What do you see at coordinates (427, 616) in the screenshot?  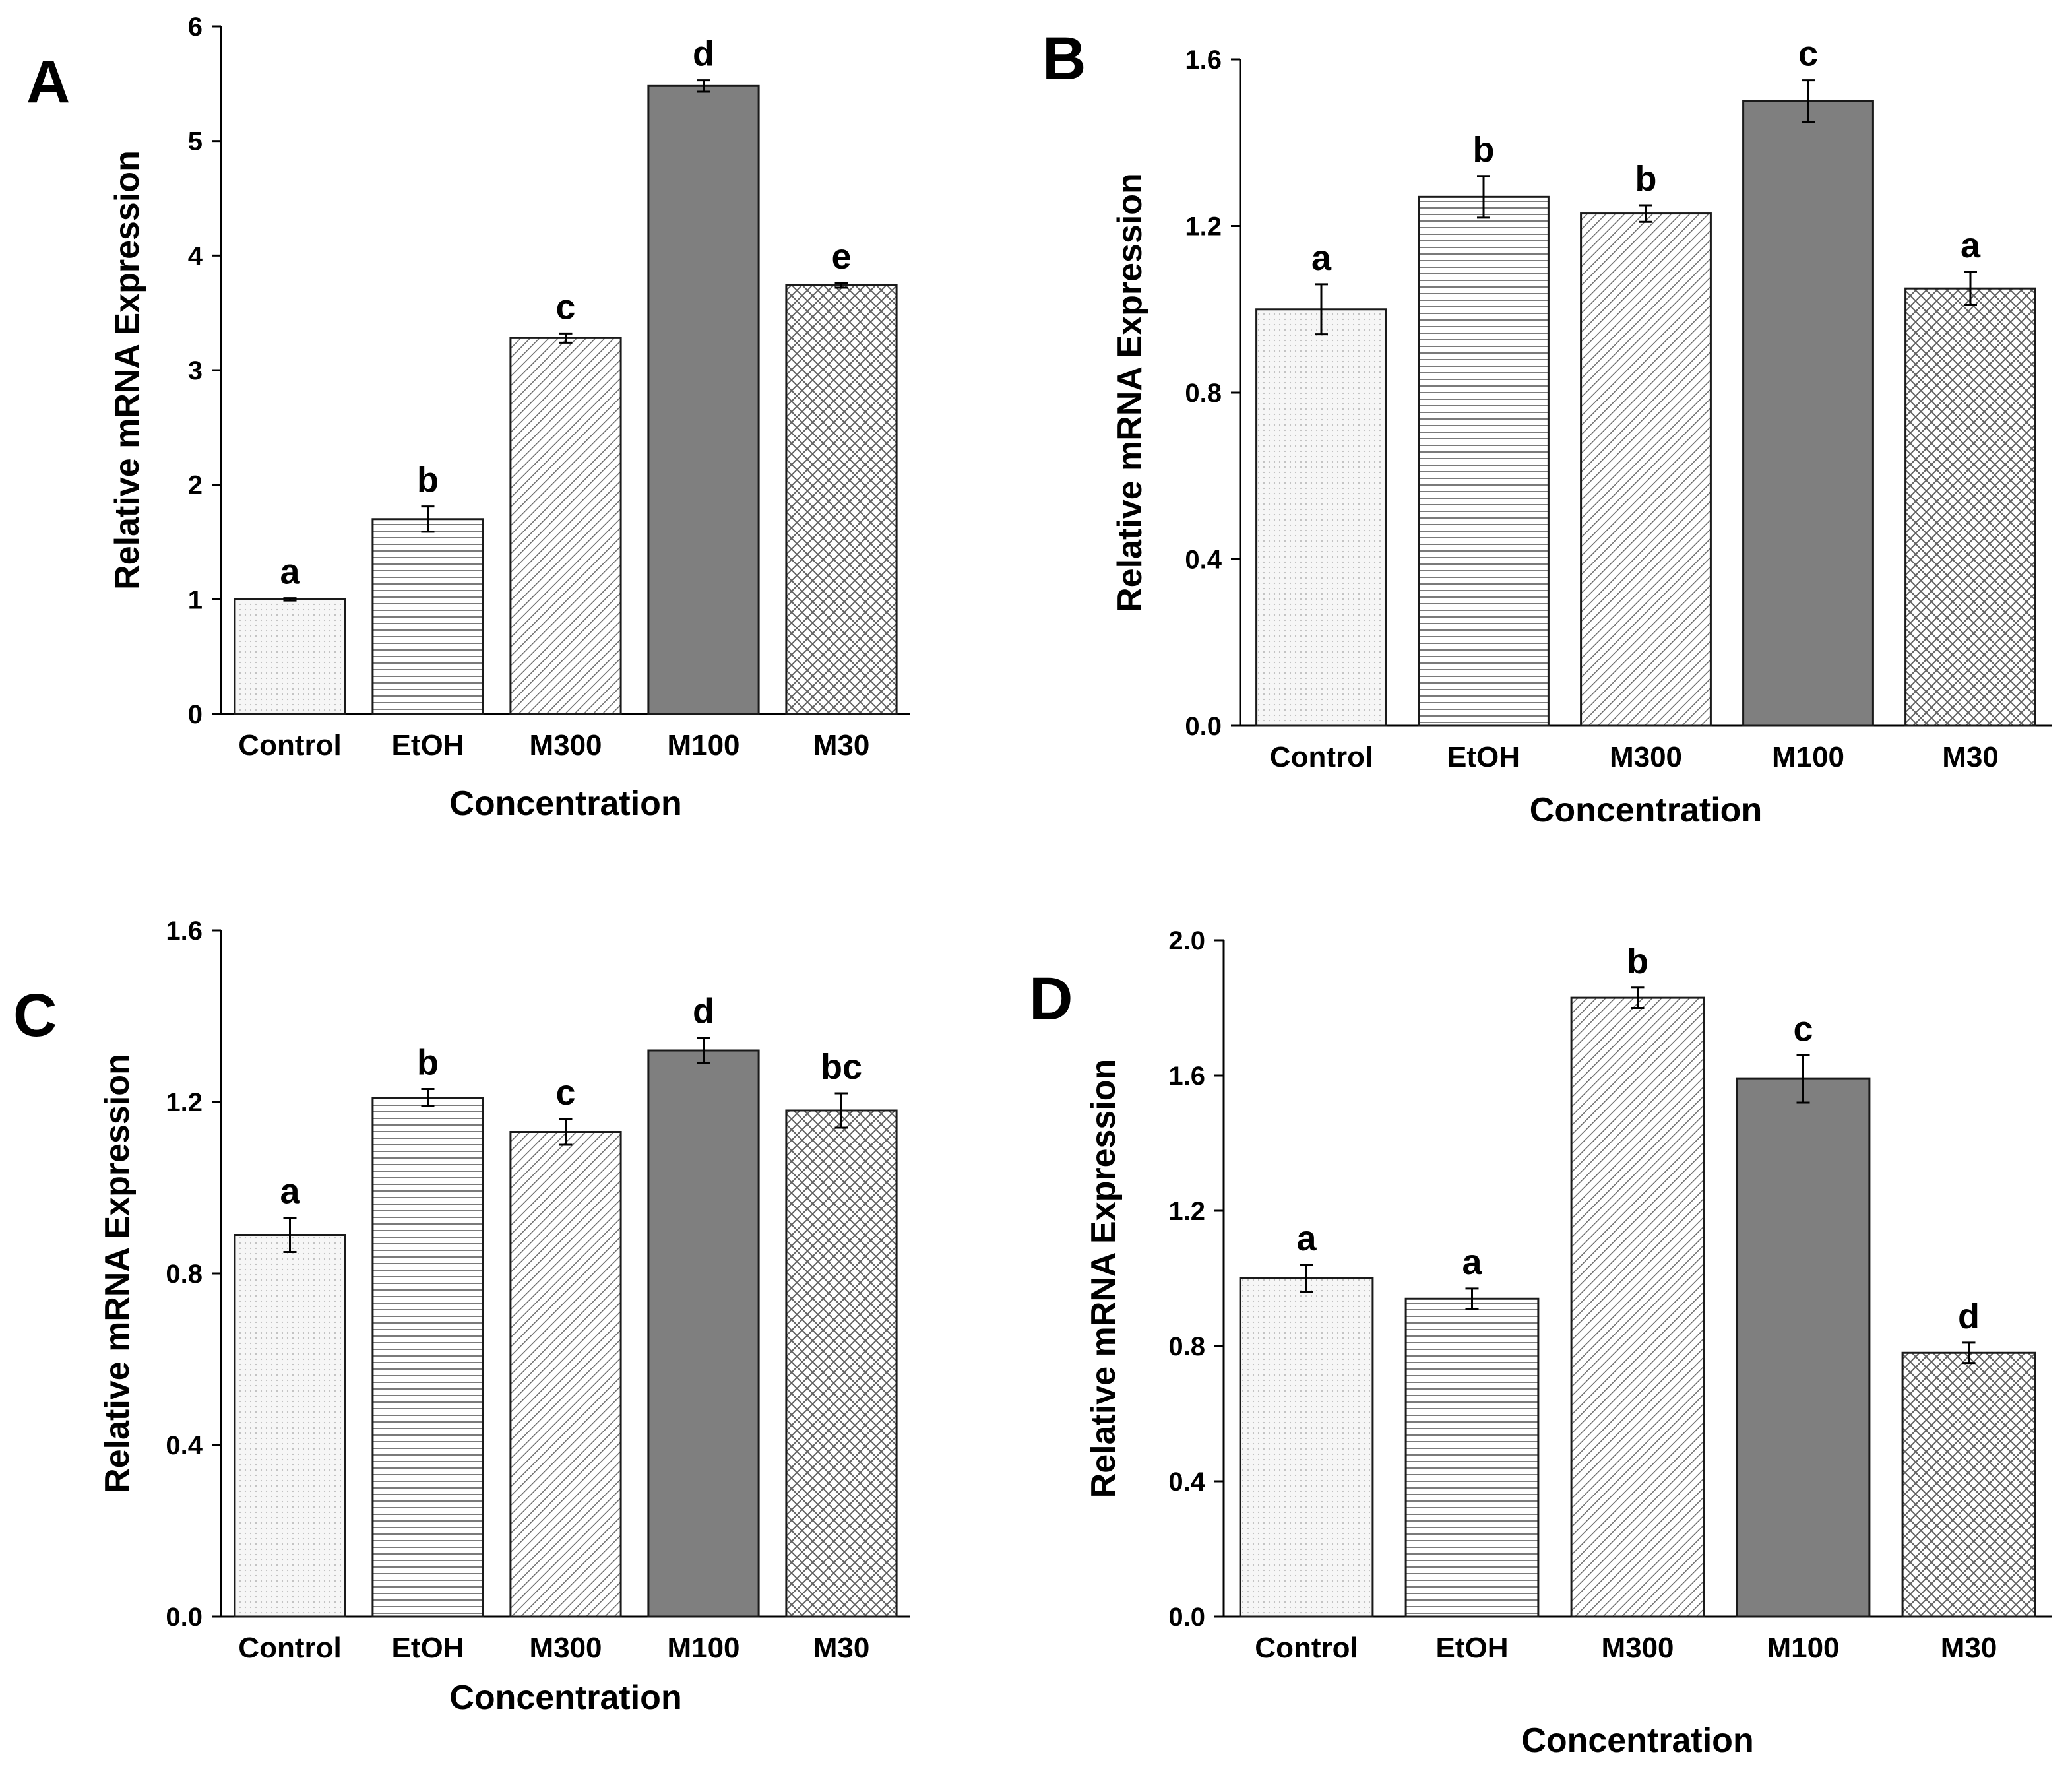 I see `bar-etoh` at bounding box center [427, 616].